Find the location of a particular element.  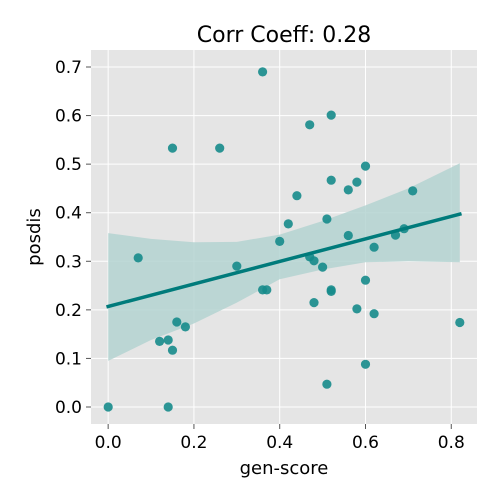

x-tick-label: 0.4 is located at coordinates (279, 443).